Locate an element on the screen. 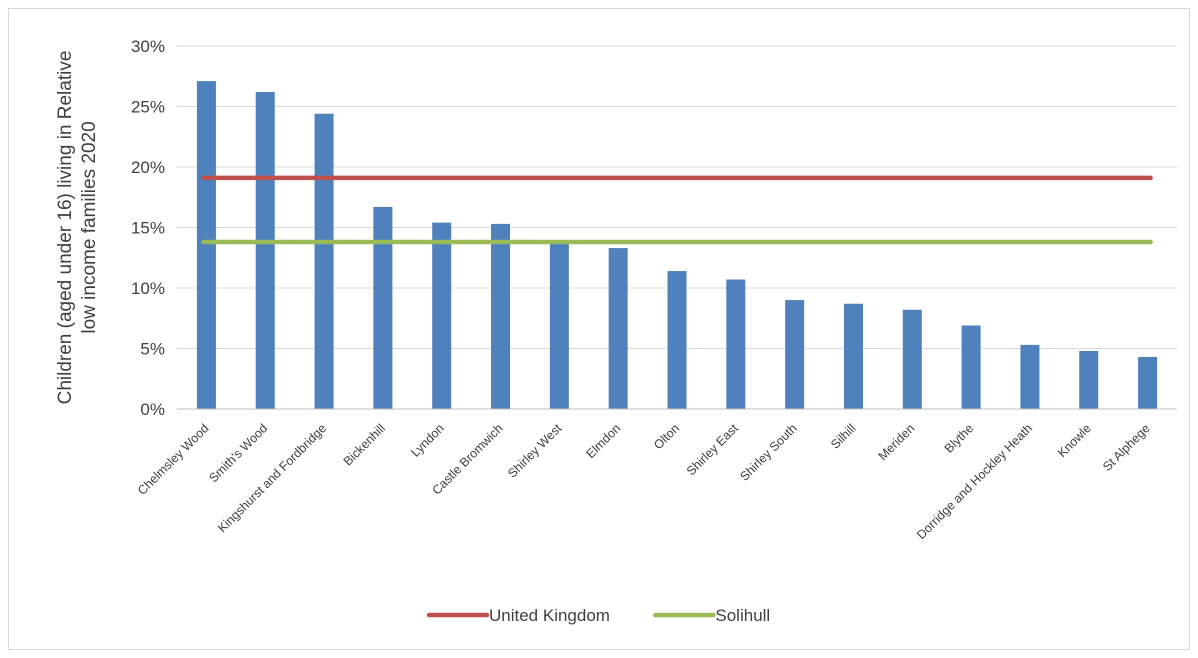  y-tick-label: 15% is located at coordinates (148, 228).